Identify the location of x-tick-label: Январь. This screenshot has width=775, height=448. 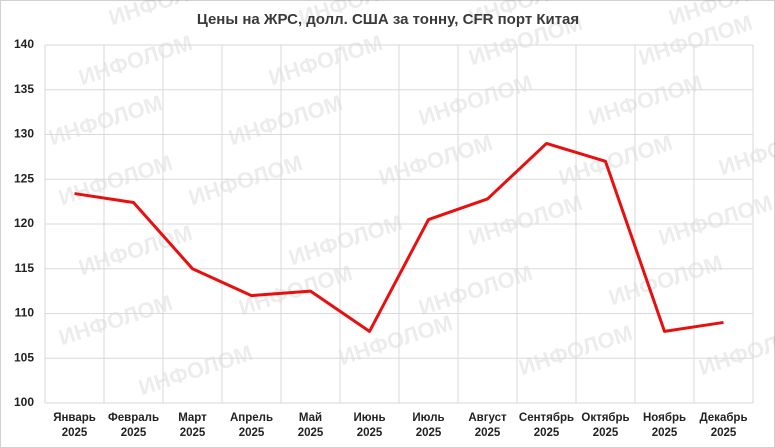
(74, 418).